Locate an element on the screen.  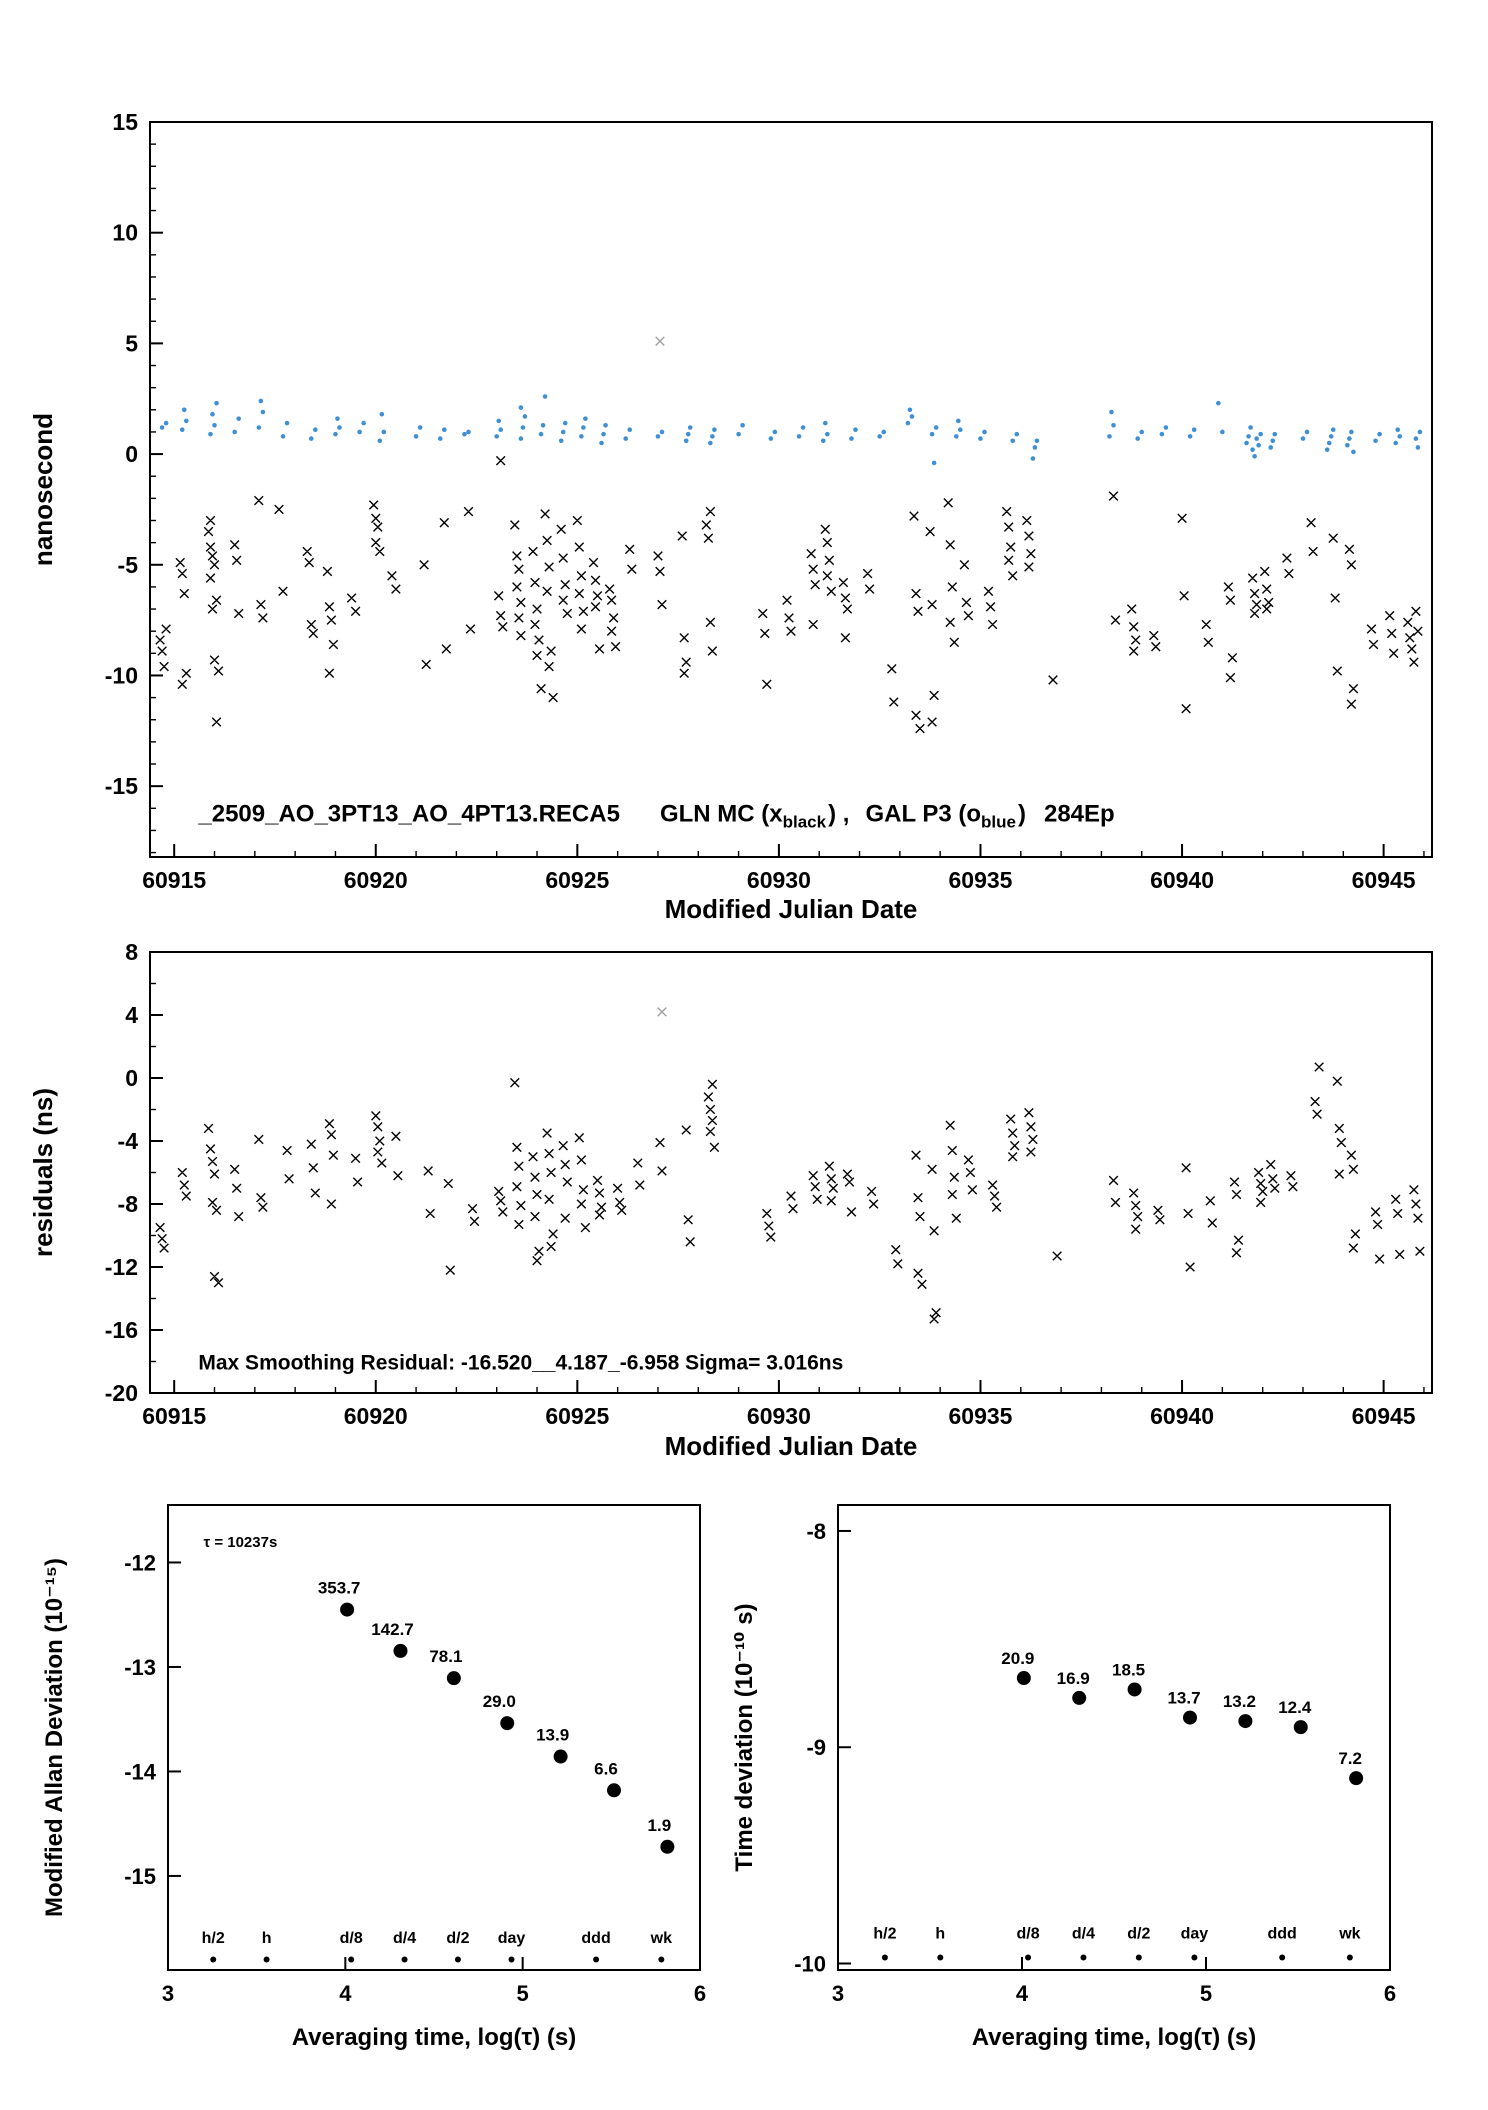
y-tick-label: 4 is located at coordinates (131, 1015).